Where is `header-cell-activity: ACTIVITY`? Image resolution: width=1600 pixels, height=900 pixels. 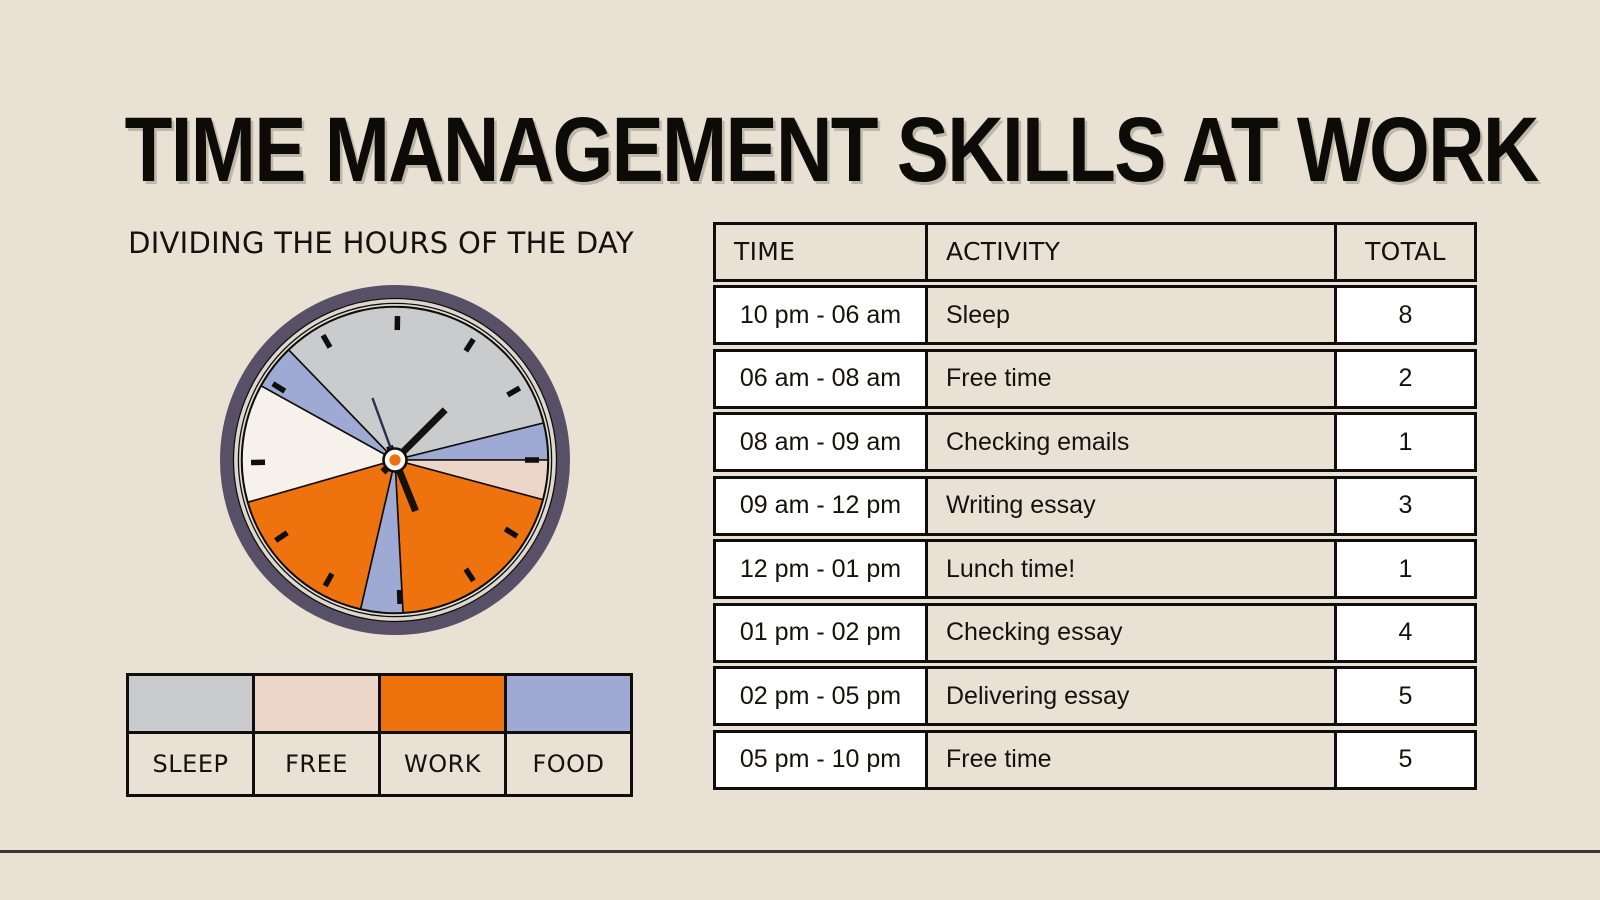 header-cell-activity: ACTIVITY is located at coordinates (1131, 252).